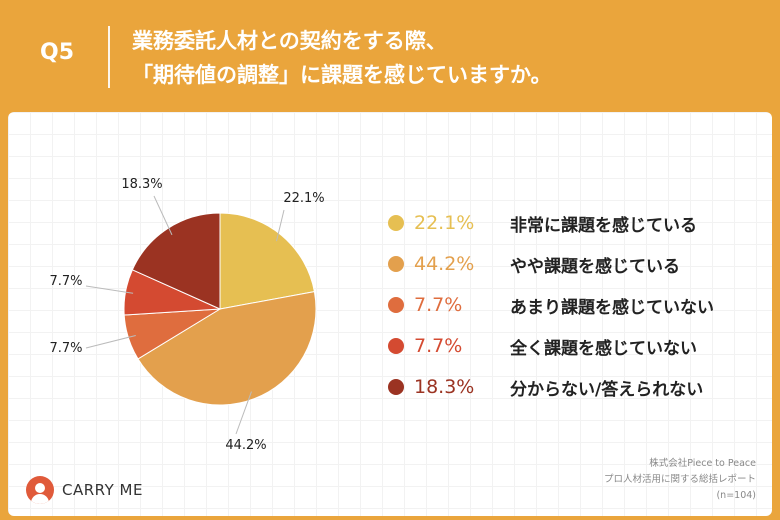  I want to click on legend-item-4: 18.3% 分からない/答えられない, so click(551, 387).